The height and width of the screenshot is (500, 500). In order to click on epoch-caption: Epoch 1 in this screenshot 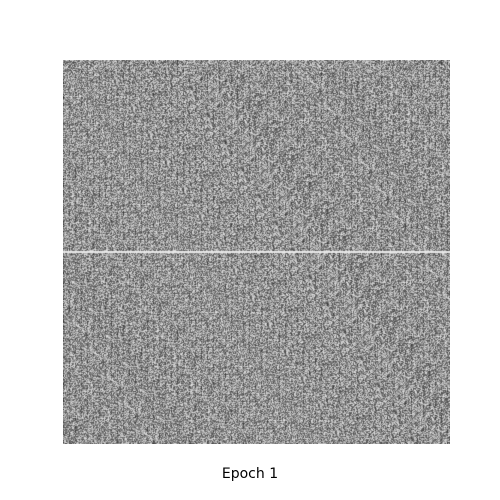, I will do `click(250, 474)`.